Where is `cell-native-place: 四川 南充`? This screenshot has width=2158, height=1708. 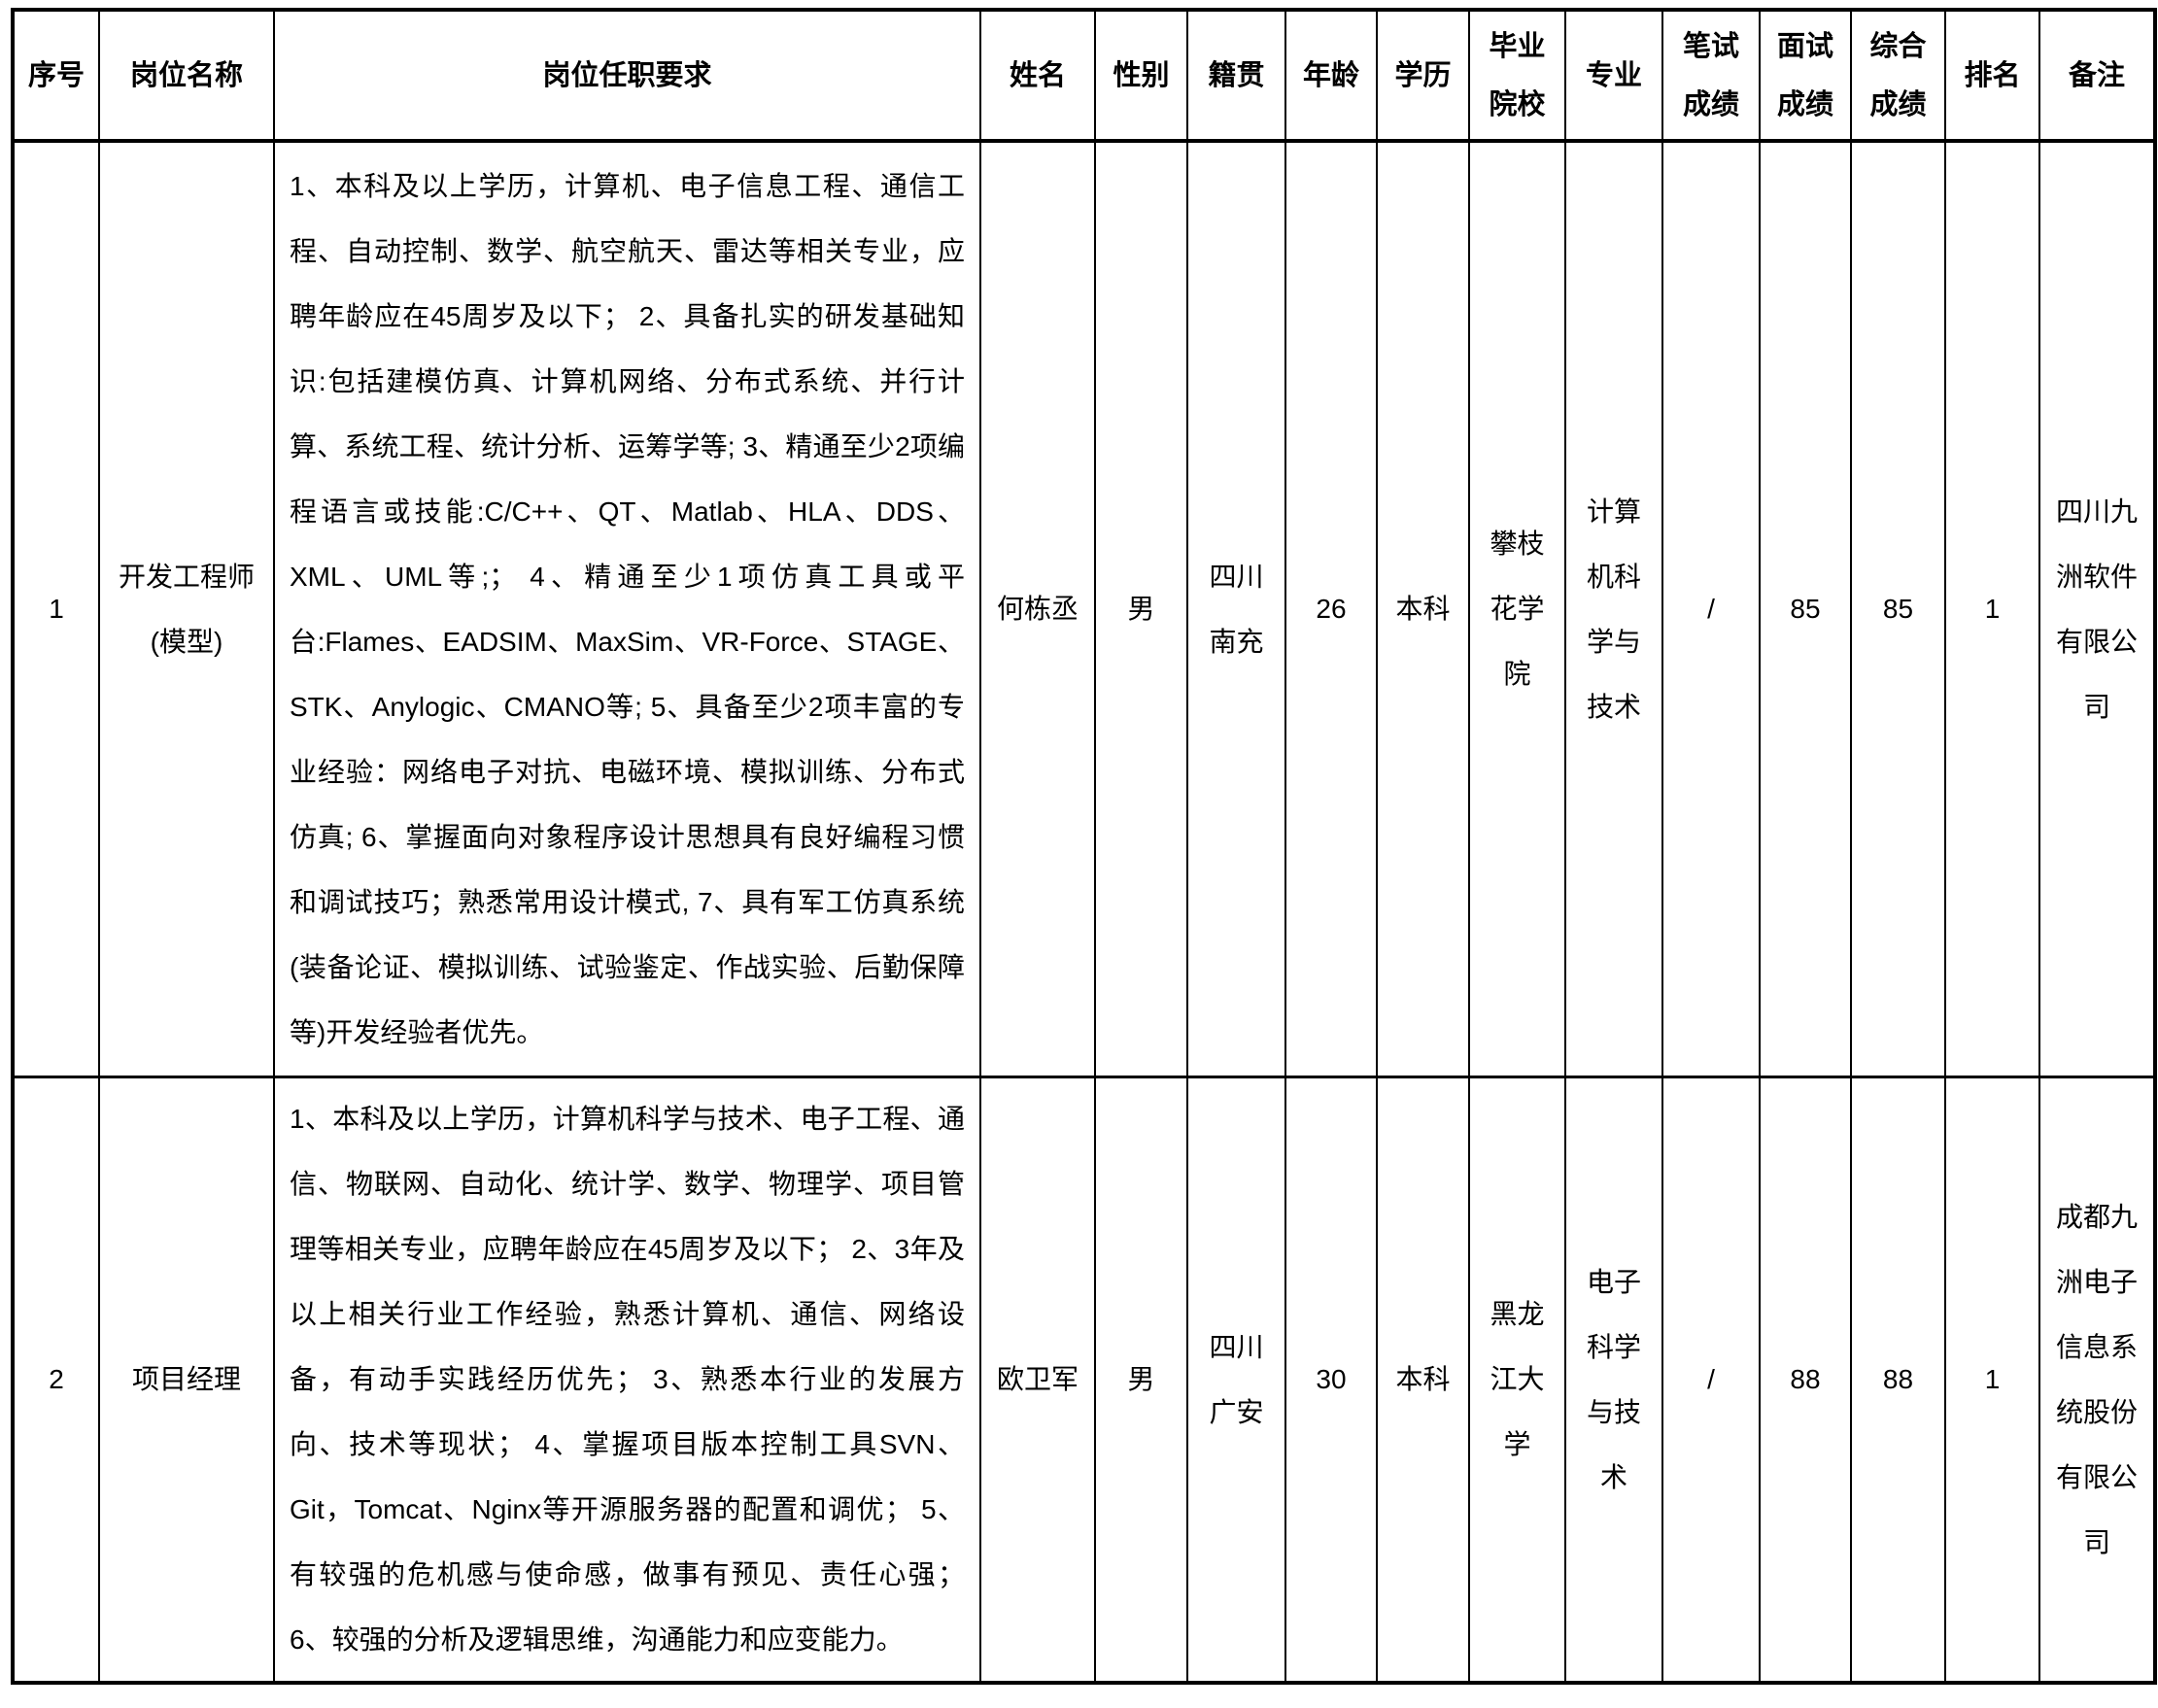 cell-native-place: 四川 南充 is located at coordinates (1236, 609).